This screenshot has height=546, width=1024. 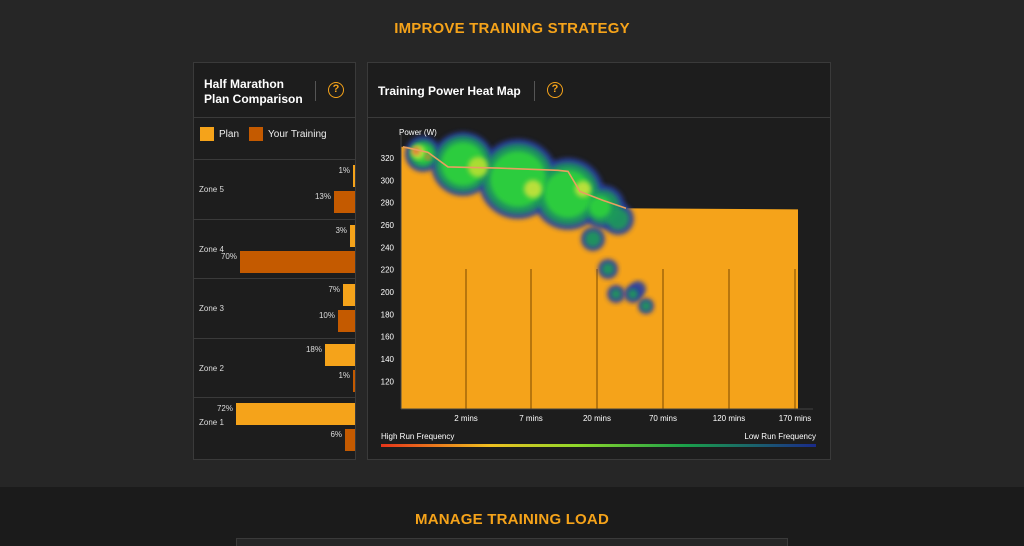 What do you see at coordinates (256, 134) in the screenshot?
I see `your-training-swatch` at bounding box center [256, 134].